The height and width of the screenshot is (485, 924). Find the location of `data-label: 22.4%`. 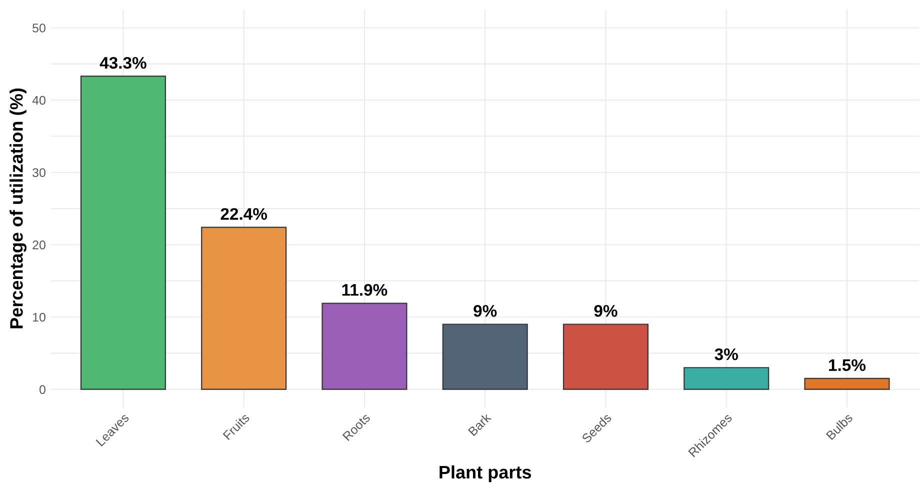

data-label: 22.4% is located at coordinates (244, 214).